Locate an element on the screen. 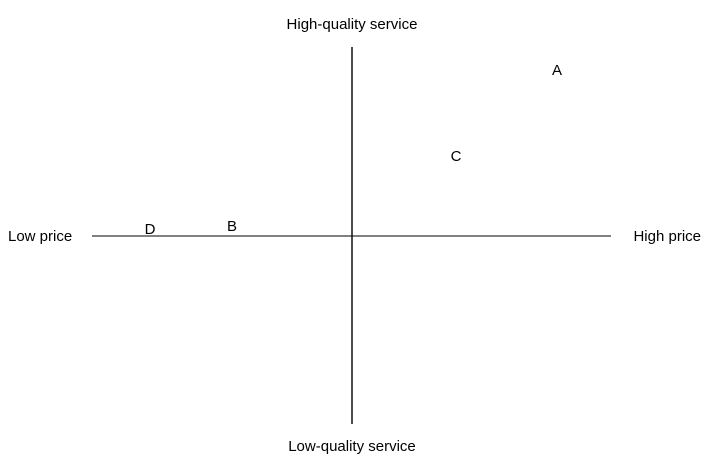 Image resolution: width=717 pixels, height=461 pixels. axis-label-left: Low price is located at coordinates (40, 236).